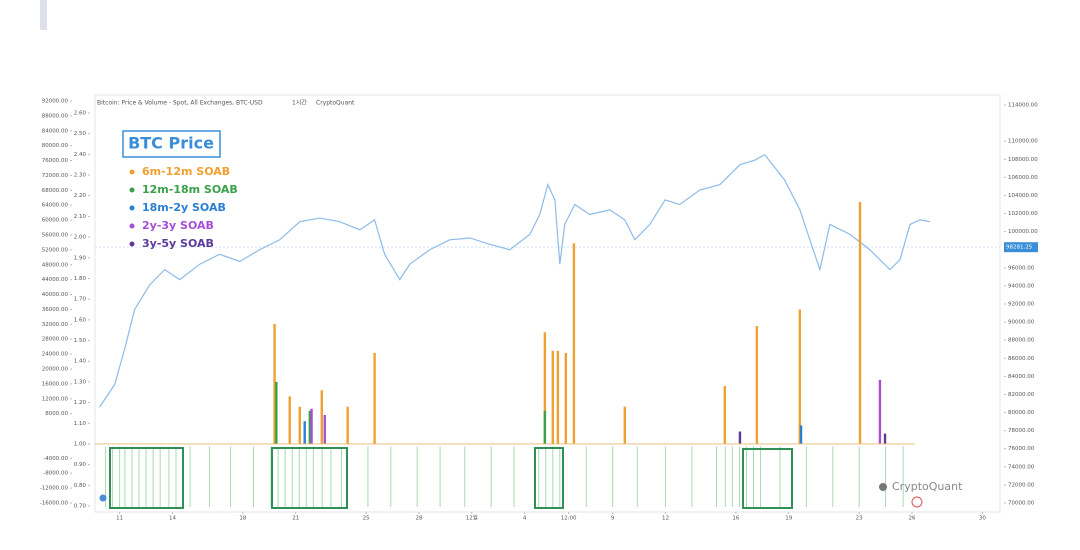 This screenshot has width=1080, height=550. I want to click on y3ticks-label: -12000.00, so click(54, 489).